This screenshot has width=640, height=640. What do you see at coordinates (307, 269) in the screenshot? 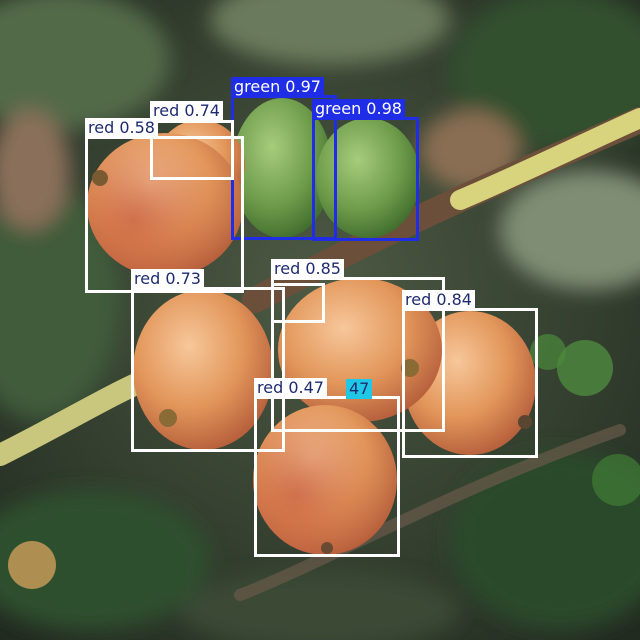
I see `detection-label-red: red 0.85` at bounding box center [307, 269].